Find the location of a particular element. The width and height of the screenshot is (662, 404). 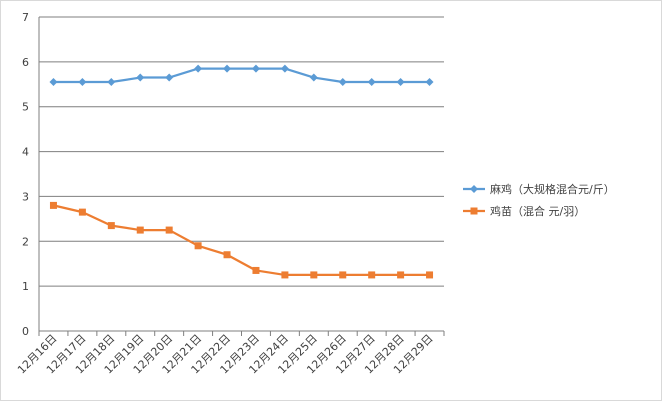

y-tick-label: 4 is located at coordinates (25, 152).